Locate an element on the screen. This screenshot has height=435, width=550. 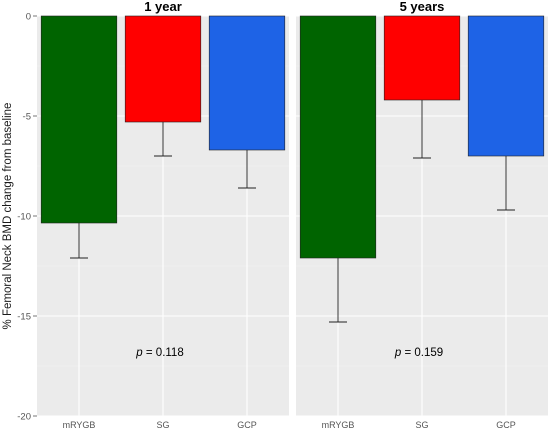
y-tick-label: -15 is located at coordinates (24, 317).